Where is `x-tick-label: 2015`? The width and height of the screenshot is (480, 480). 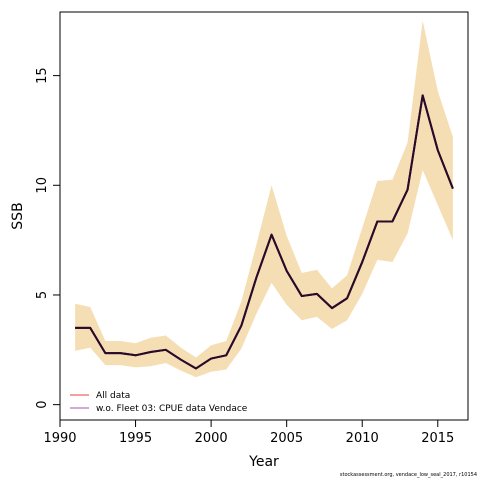
x-tick-label: 2015 is located at coordinates (437, 438).